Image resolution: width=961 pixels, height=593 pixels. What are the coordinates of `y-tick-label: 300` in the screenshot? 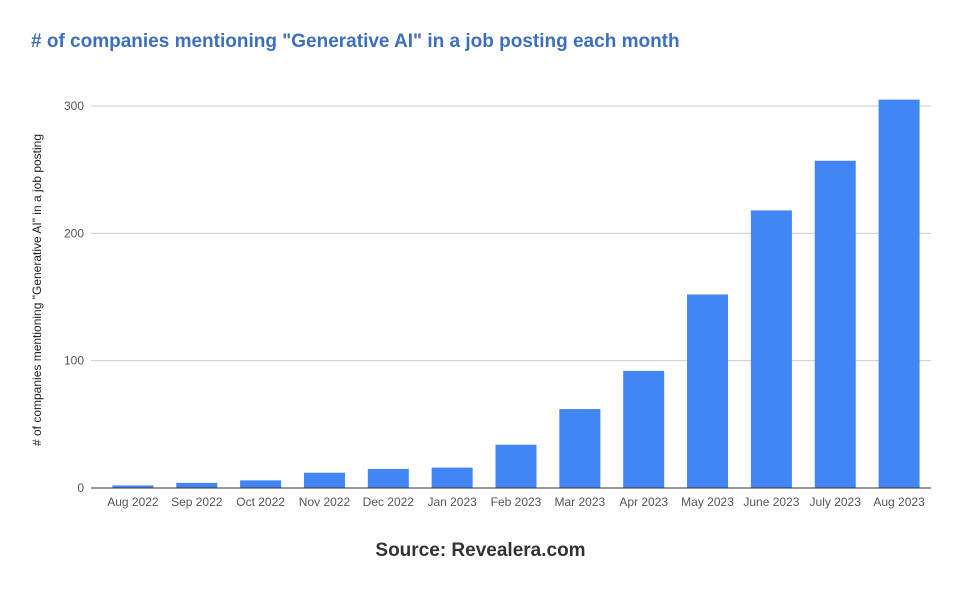 It's located at (74, 106).